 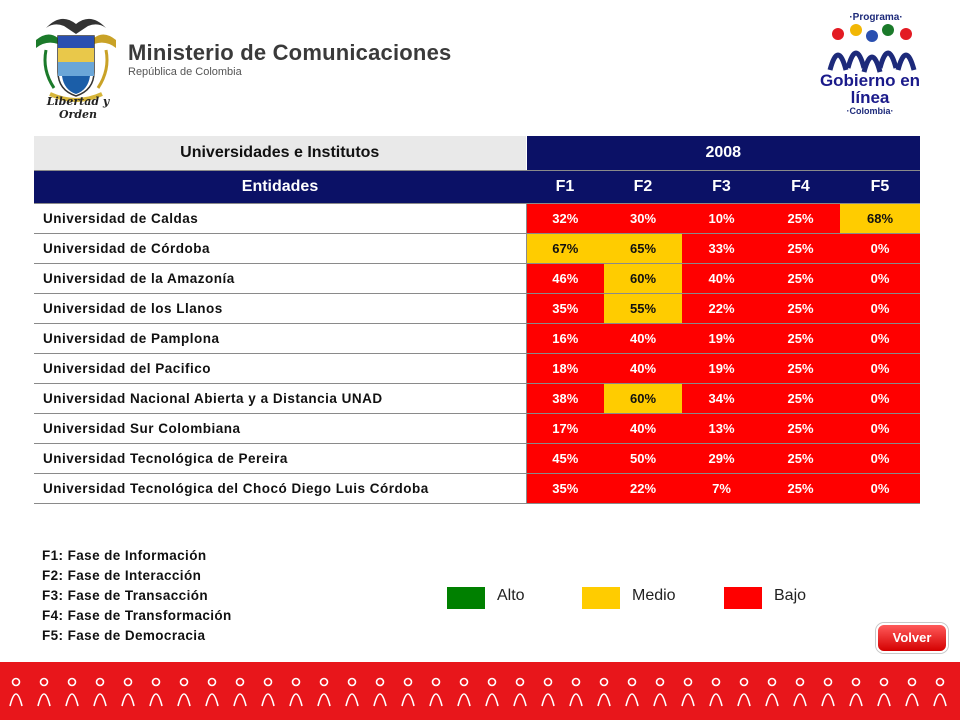 What do you see at coordinates (743, 598) in the screenshot?
I see `legend-swatch-bajo` at bounding box center [743, 598].